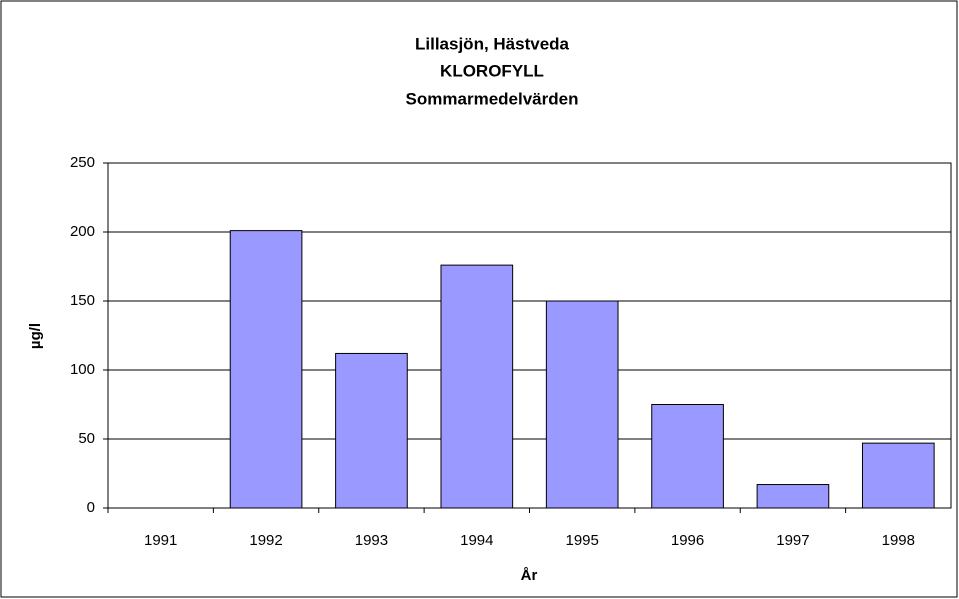 The image size is (959, 599). I want to click on x-tick-label: 1991, so click(160, 540).